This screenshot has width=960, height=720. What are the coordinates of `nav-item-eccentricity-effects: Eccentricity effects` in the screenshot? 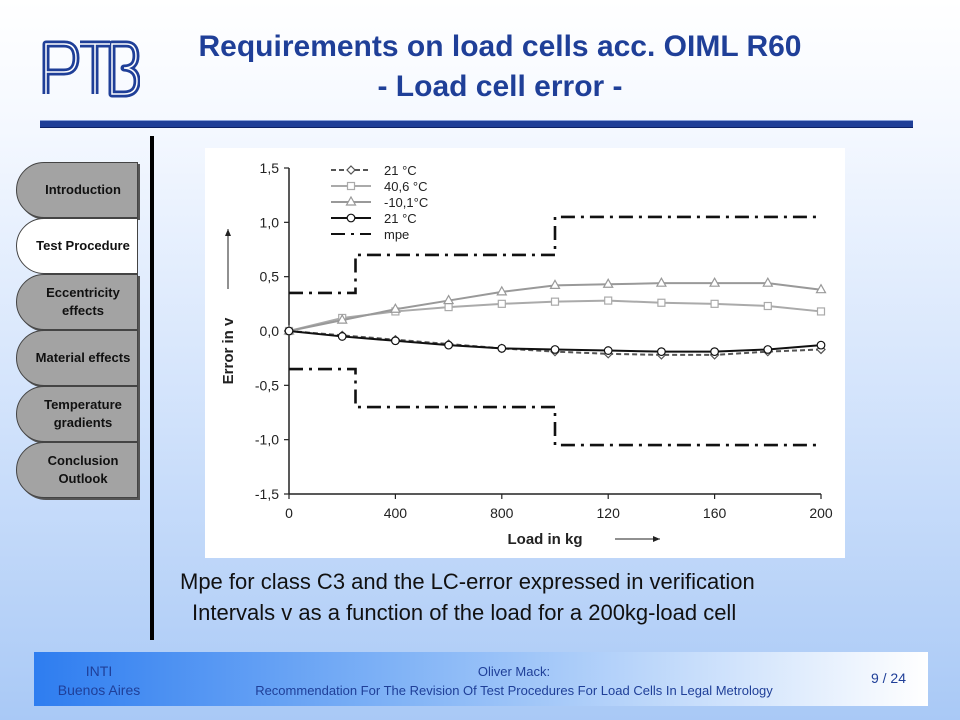 It's located at (77, 302).